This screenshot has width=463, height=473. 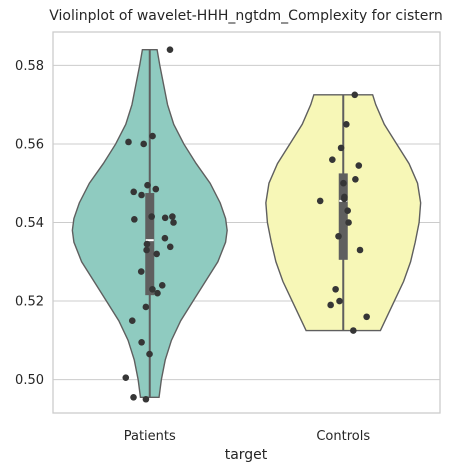 I want to click on violin-iqr-box, so click(x=343, y=216).